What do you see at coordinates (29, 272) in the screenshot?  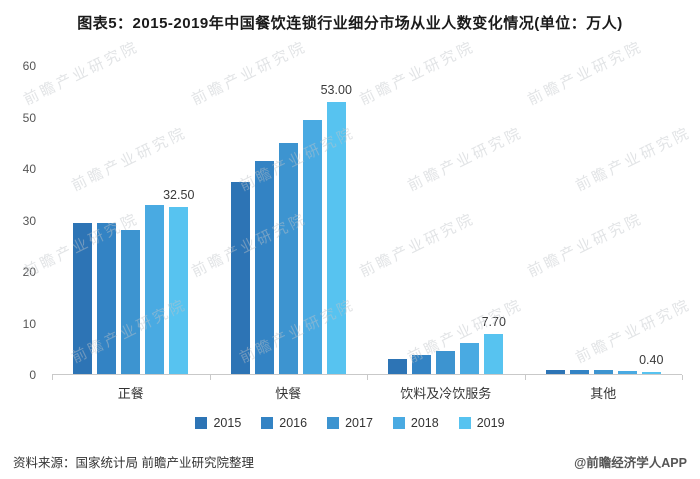 I see `y-tick-label: 20` at bounding box center [29, 272].